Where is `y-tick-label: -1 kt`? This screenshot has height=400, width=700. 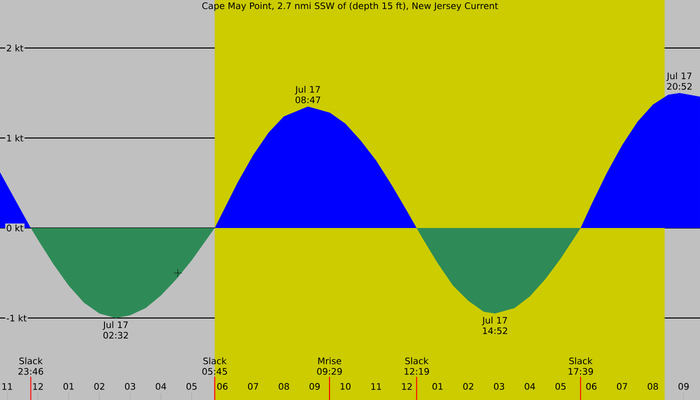 y-tick-label: -1 kt is located at coordinates (16, 318).